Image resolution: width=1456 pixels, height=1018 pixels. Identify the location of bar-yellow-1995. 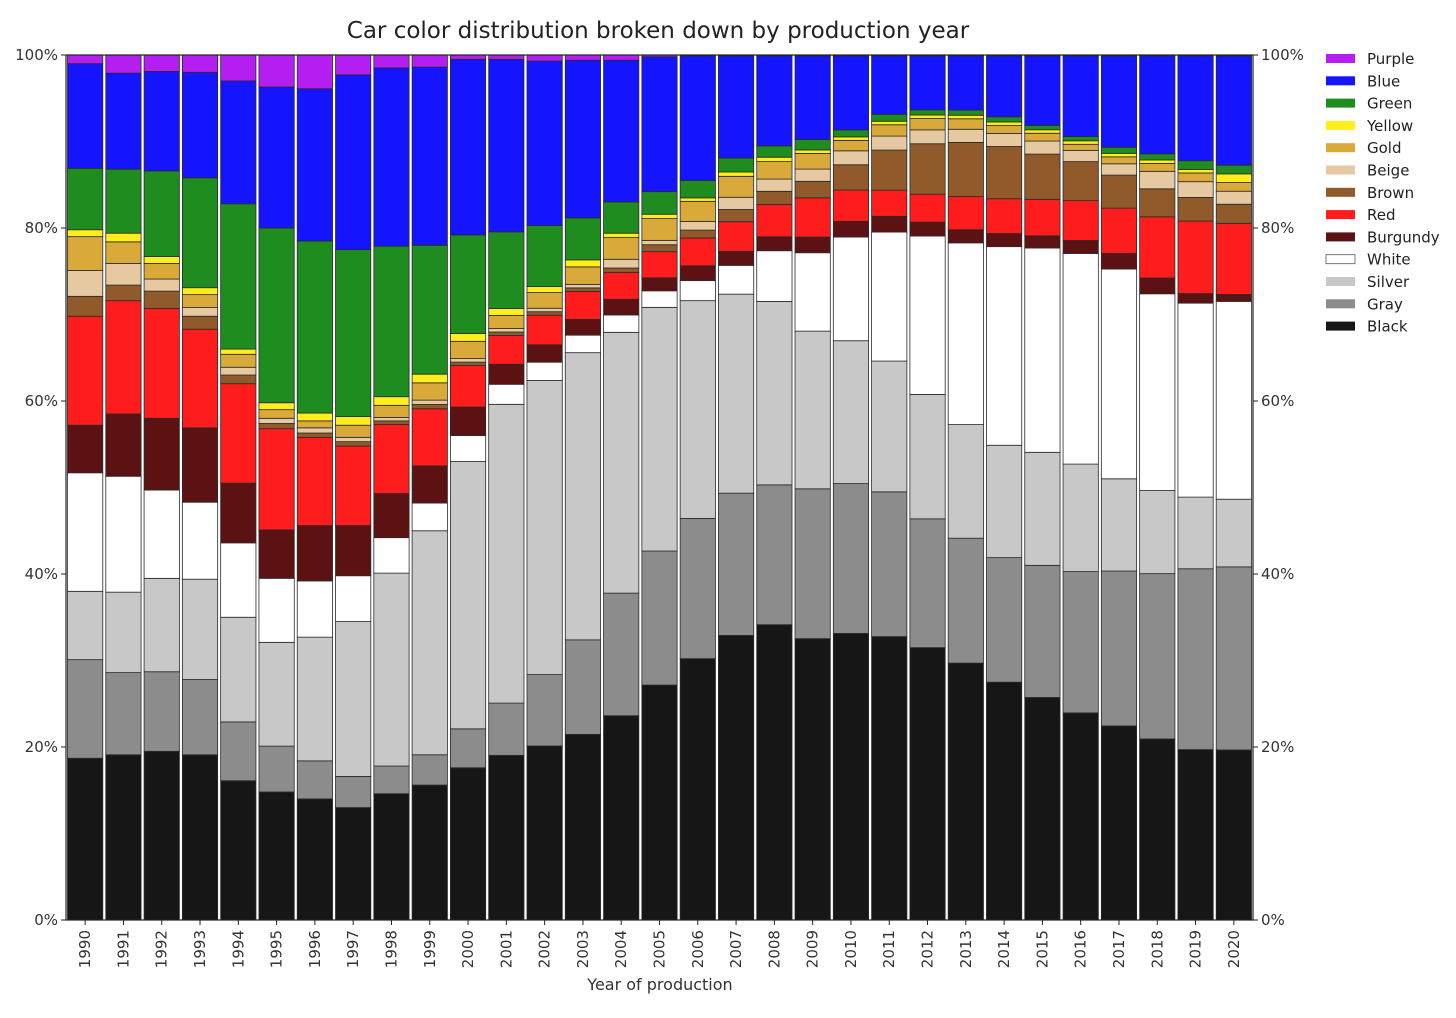
(276, 406).